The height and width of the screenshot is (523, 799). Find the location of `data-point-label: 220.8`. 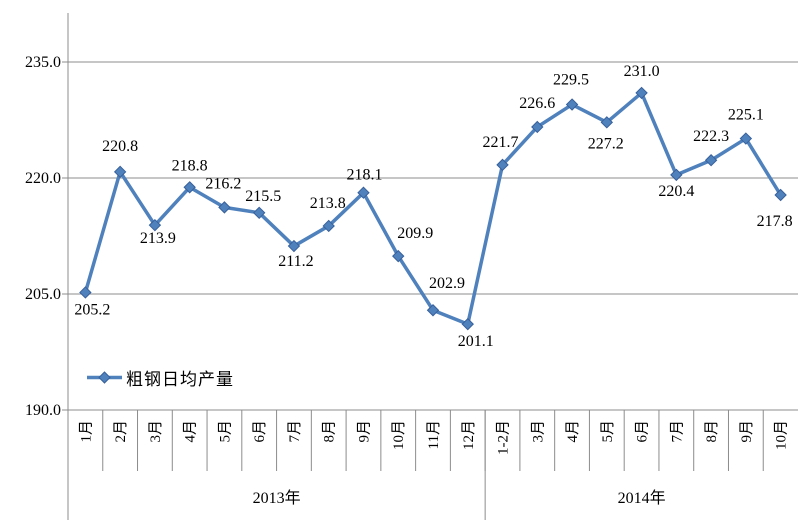

data-point-label: 220.8 is located at coordinates (120, 146).